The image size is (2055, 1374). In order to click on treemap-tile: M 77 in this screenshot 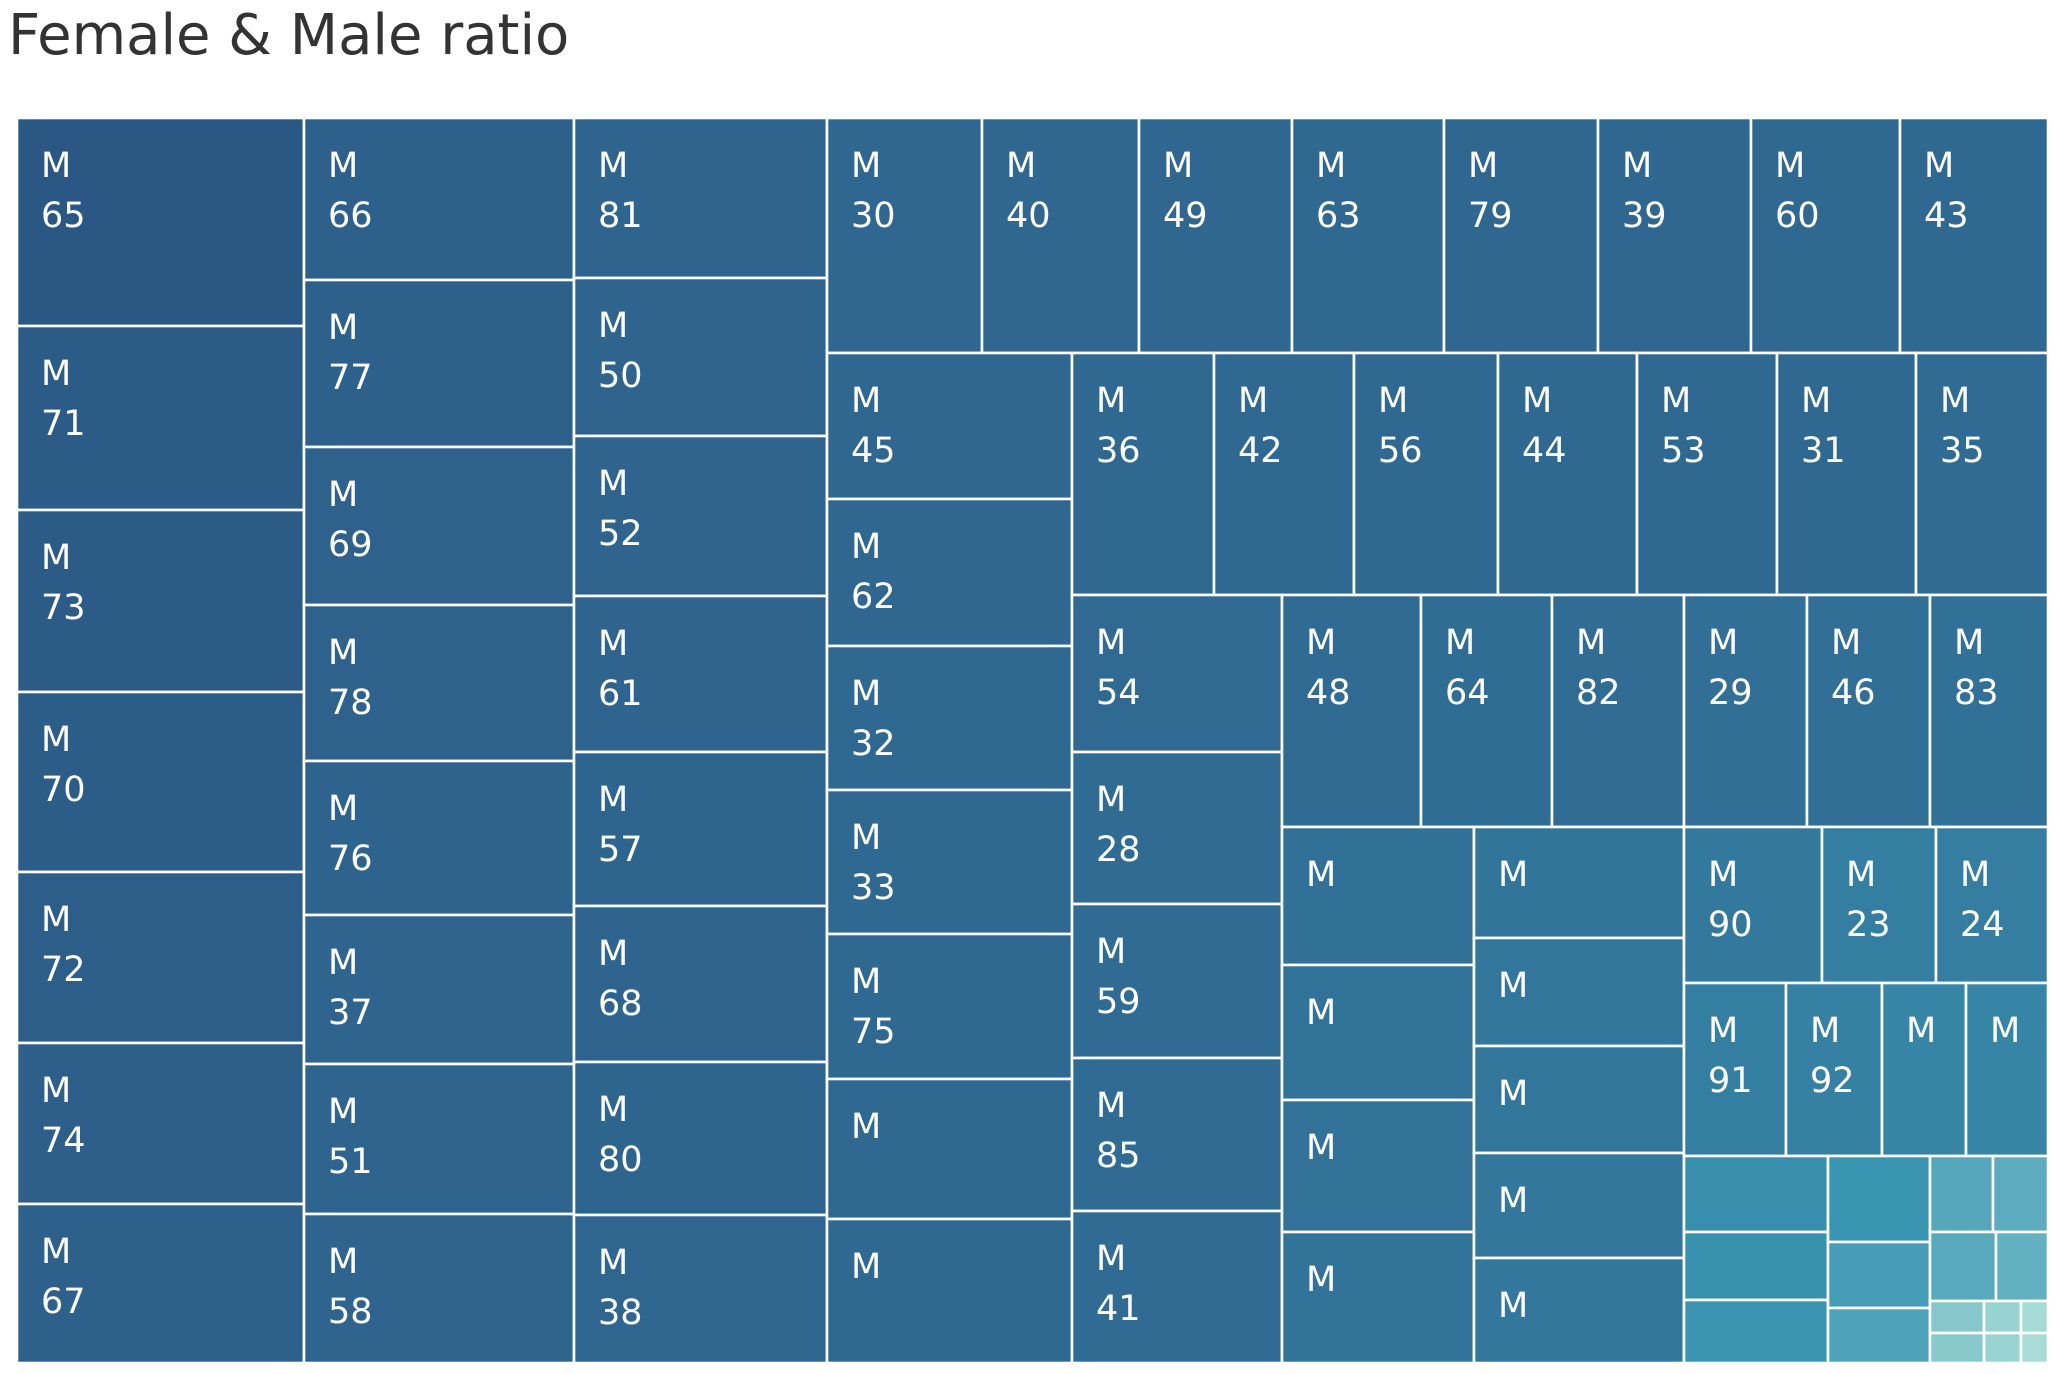, I will do `click(439, 363)`.